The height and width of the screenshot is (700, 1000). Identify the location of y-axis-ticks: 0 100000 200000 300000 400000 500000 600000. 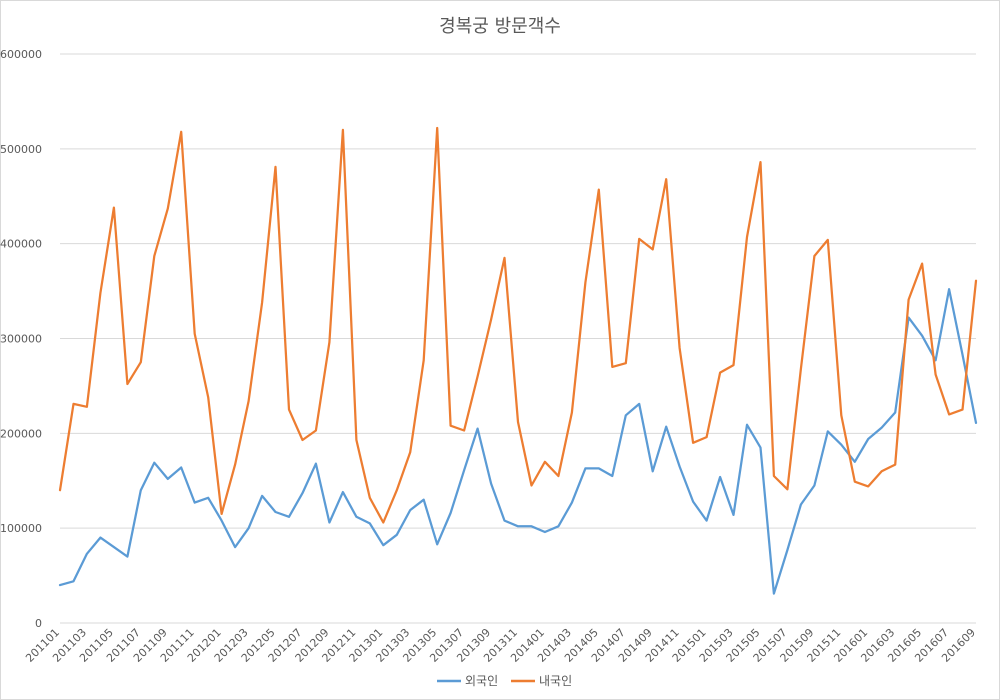
(21, 339).